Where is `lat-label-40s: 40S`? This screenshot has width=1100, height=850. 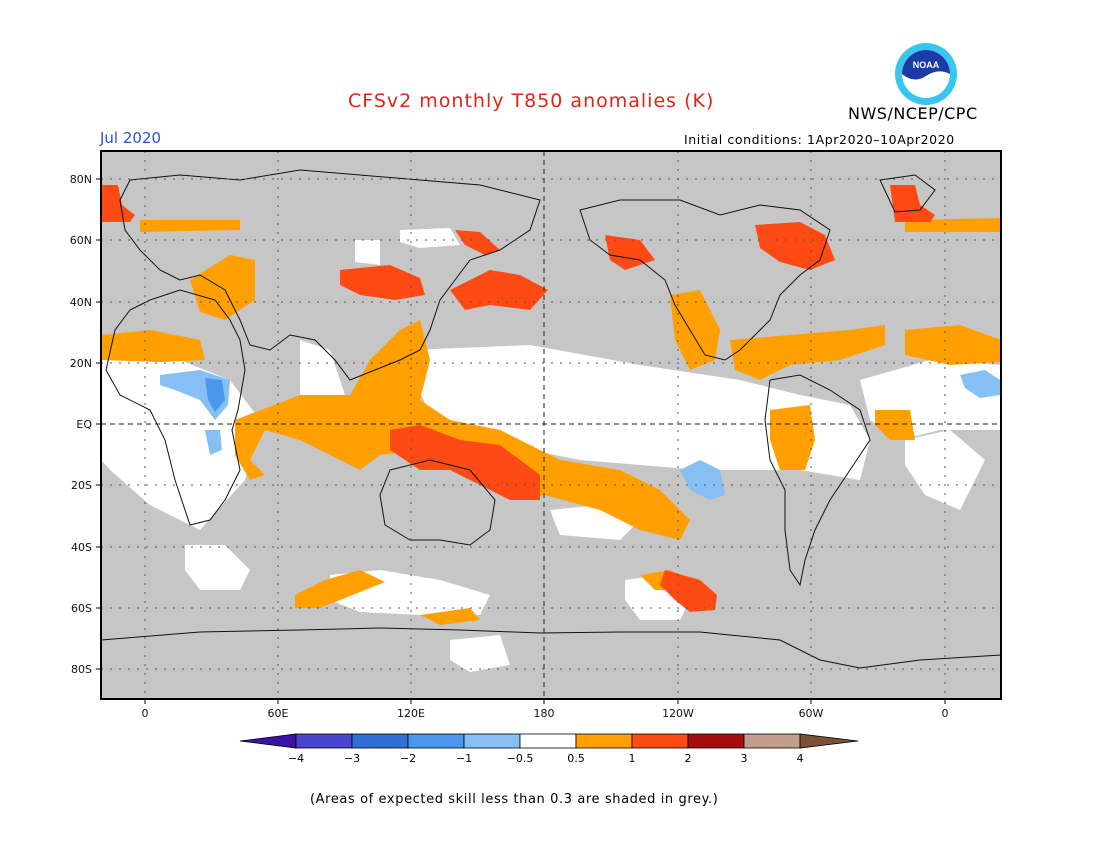 lat-label-40s: 40S is located at coordinates (81, 547).